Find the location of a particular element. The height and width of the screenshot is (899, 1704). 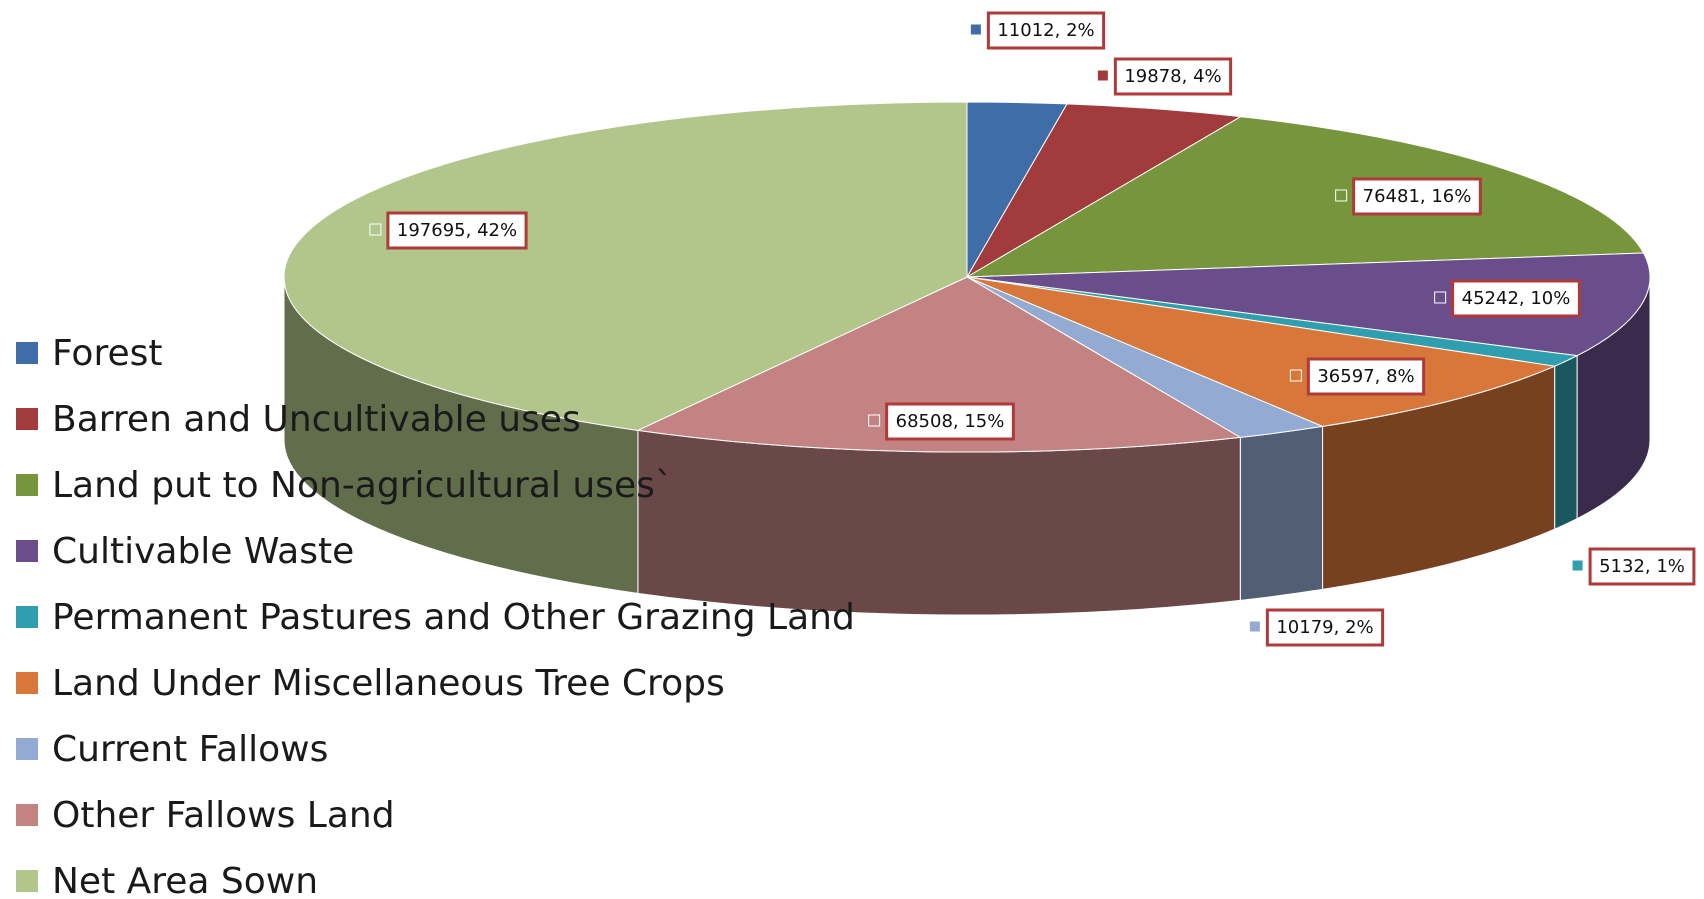

data-label: 36597, 8% is located at coordinates (1357, 376).